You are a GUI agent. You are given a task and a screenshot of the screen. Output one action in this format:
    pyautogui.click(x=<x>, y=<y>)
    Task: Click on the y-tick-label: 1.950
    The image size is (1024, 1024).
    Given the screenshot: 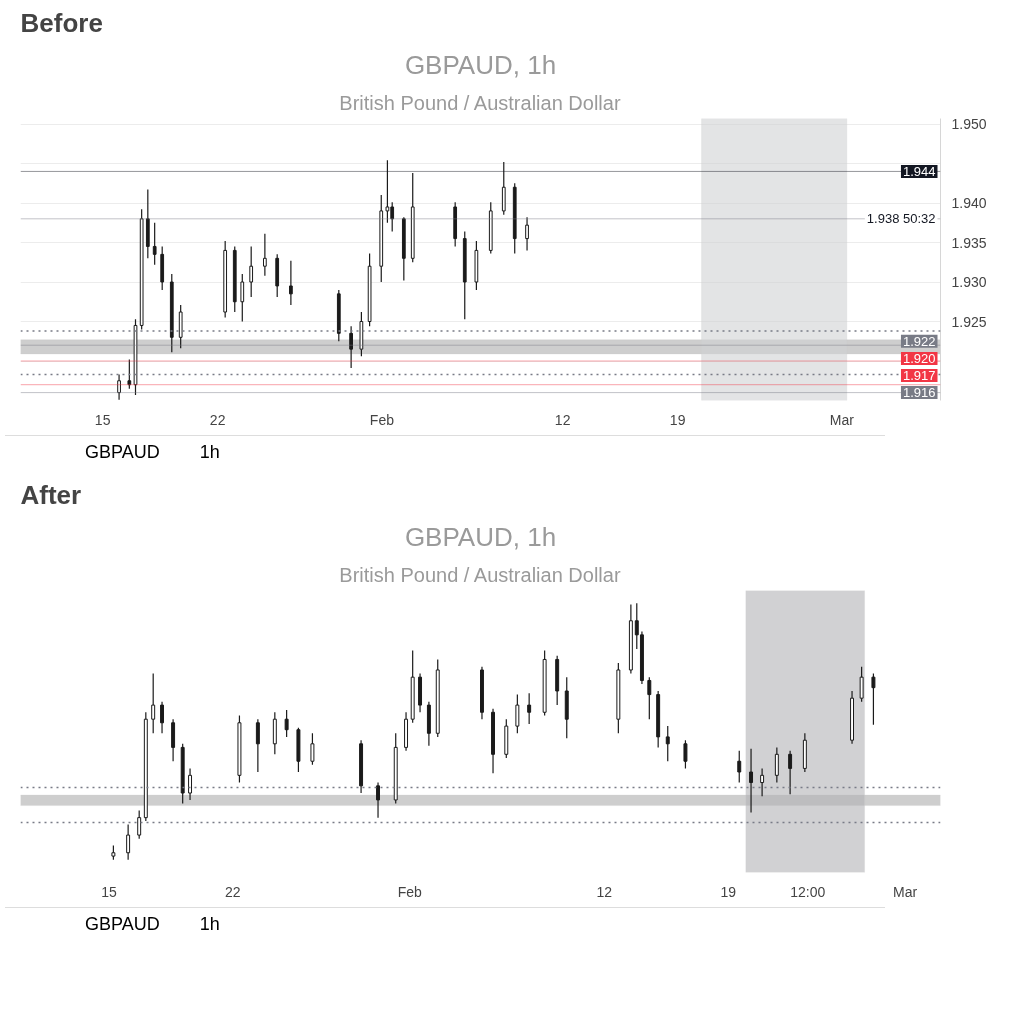 What is the action you would take?
    pyautogui.click(x=969, y=124)
    